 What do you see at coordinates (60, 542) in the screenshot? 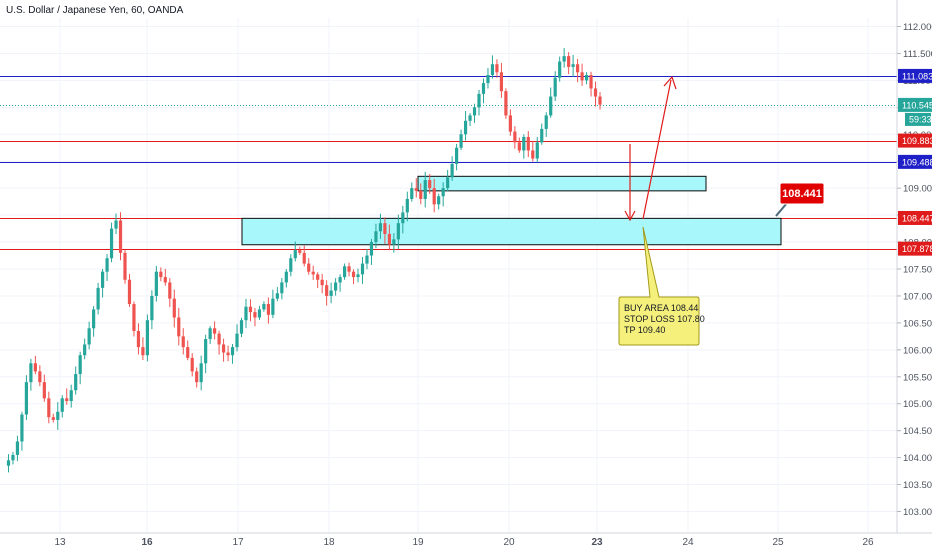
I see `time-tick-label: 13` at bounding box center [60, 542].